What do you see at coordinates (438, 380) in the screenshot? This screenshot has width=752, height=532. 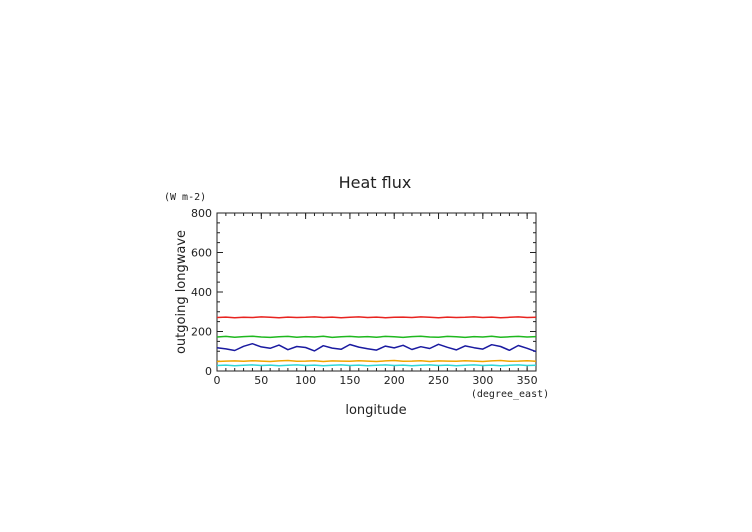 I see `x-tick-label: 250` at bounding box center [438, 380].